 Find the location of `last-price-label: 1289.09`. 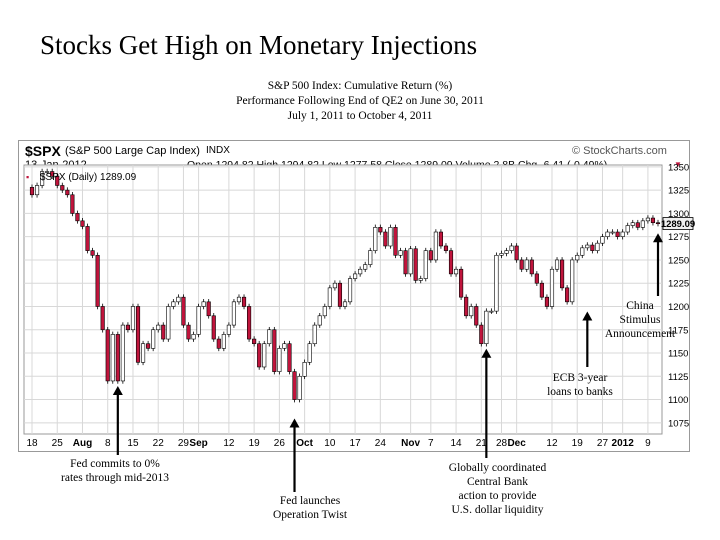

last-price-label: 1289.09 is located at coordinates (678, 224).